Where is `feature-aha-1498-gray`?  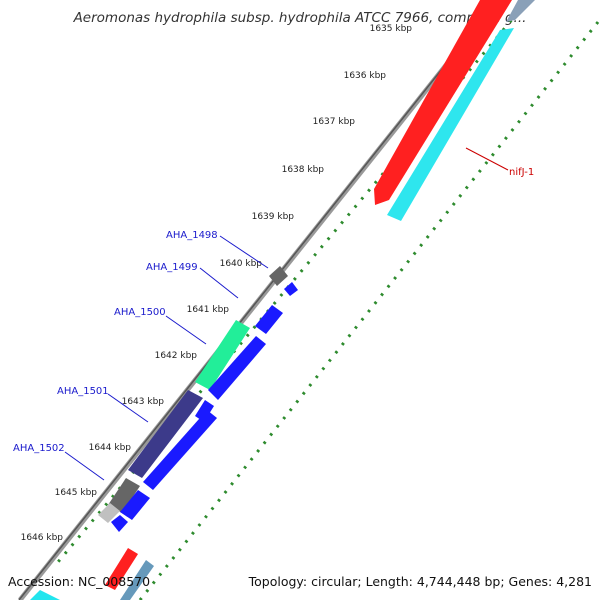
feature-aha-1498-gray is located at coordinates (278, 276).